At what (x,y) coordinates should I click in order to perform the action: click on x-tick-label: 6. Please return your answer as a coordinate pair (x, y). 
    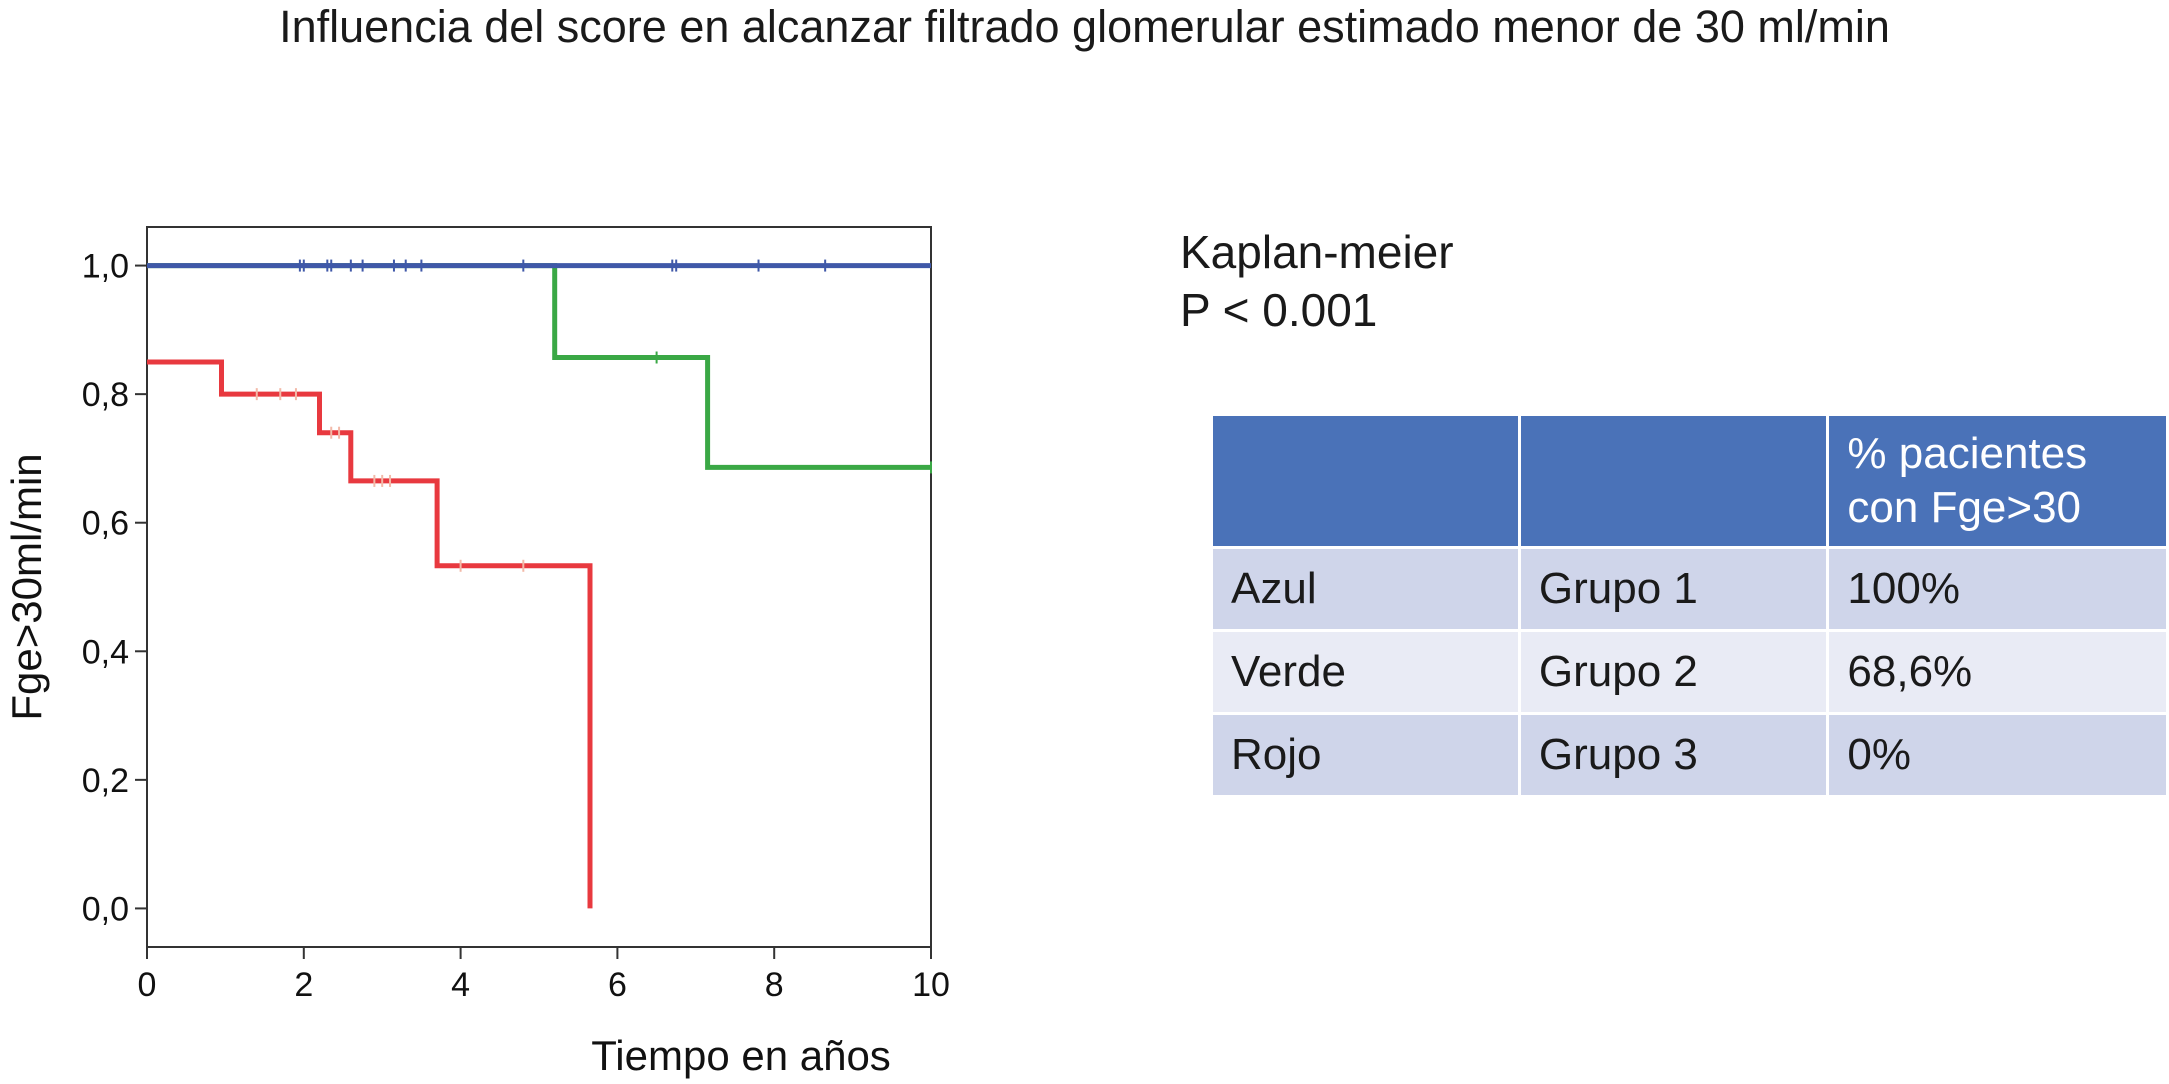
    Looking at the image, I should click on (617, 985).